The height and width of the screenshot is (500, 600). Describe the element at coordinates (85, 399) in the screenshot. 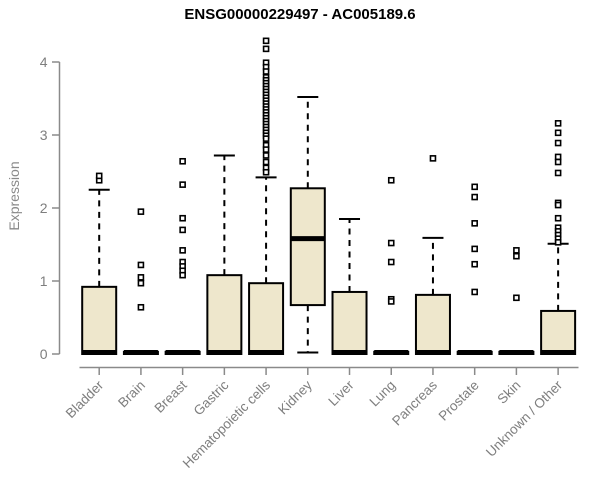

I see `x-tick-label-bladder: Bladder` at that location.